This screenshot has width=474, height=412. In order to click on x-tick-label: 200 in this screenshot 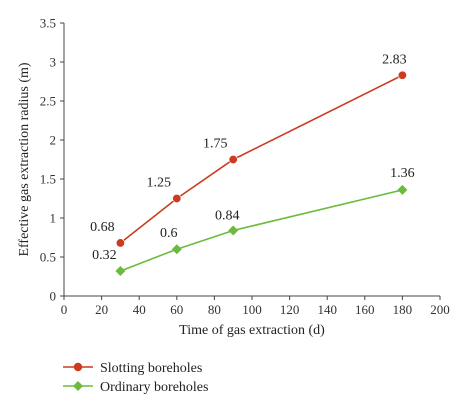, I will do `click(440, 309)`.